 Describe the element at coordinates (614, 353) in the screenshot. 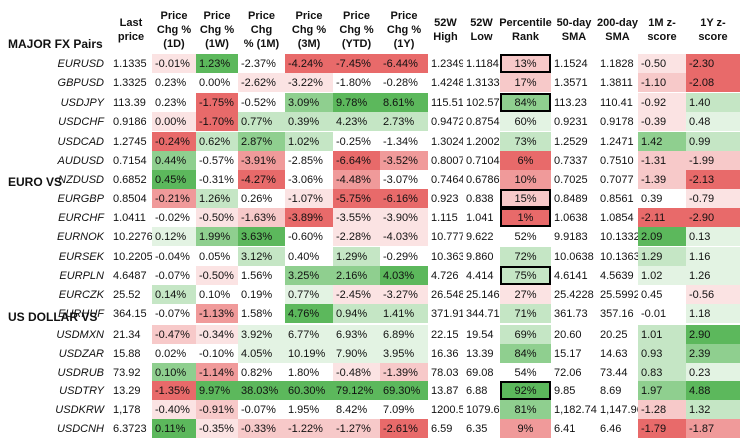

I see `value-cell: 14.63` at that location.